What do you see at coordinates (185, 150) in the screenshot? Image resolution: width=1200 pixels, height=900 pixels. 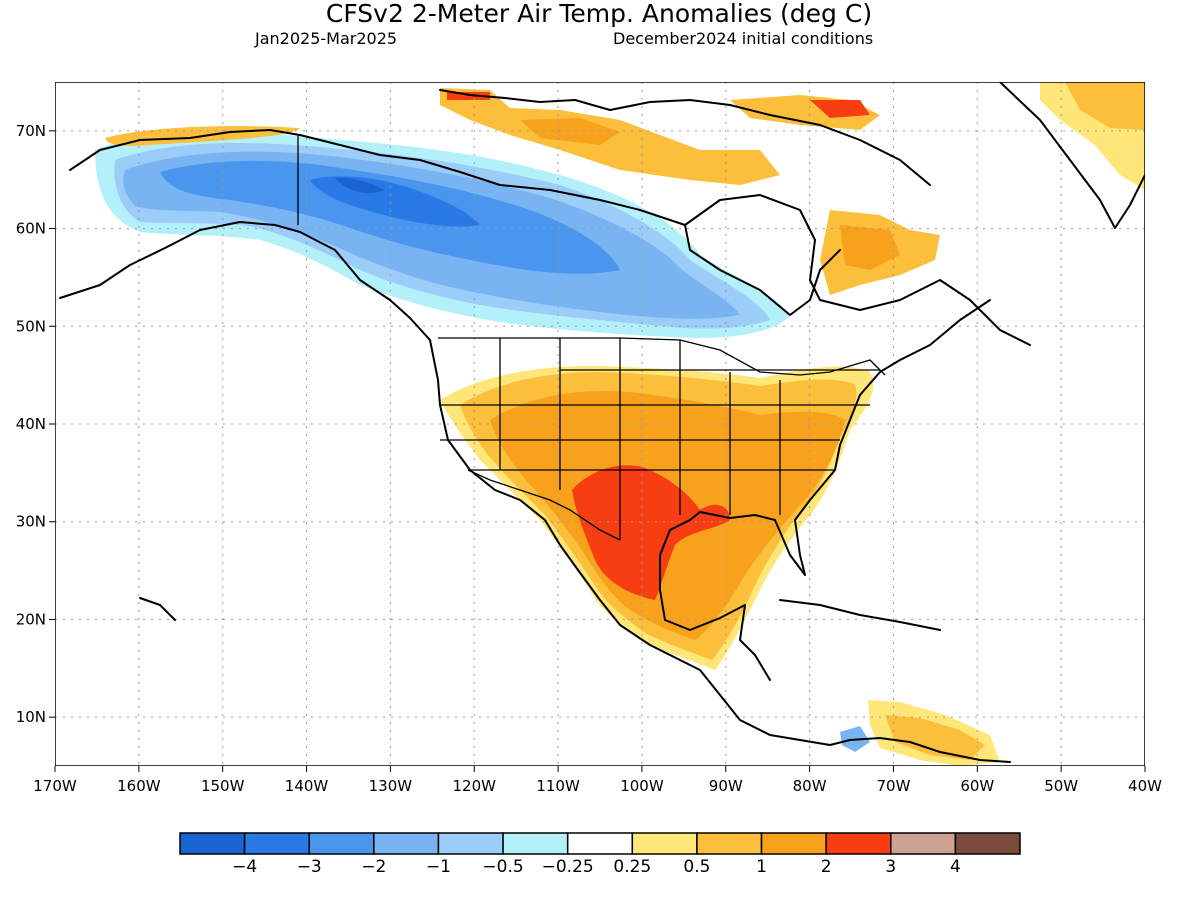 I see `arctic-coast-alaska` at bounding box center [185, 150].